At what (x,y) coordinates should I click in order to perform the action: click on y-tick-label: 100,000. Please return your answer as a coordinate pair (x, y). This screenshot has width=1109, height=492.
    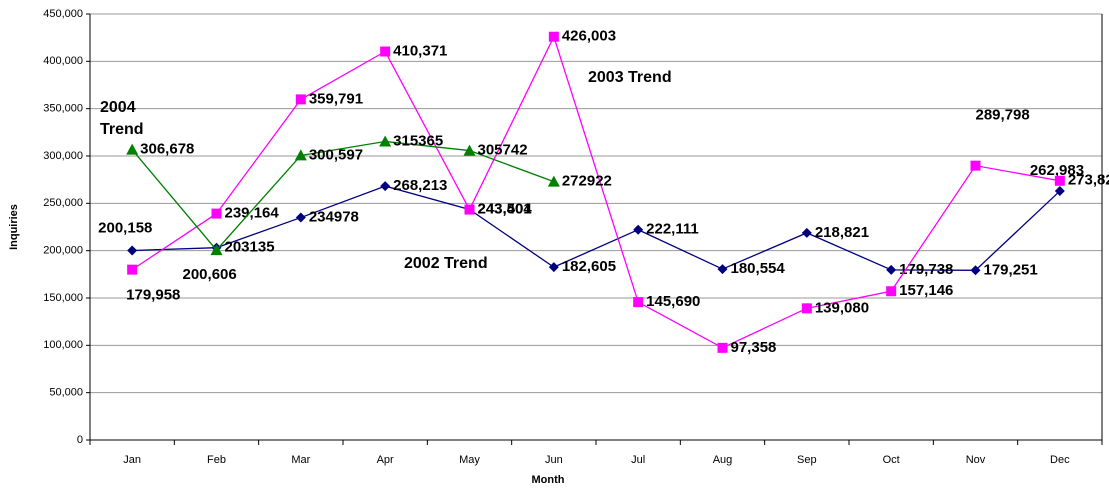
    Looking at the image, I should click on (63, 345).